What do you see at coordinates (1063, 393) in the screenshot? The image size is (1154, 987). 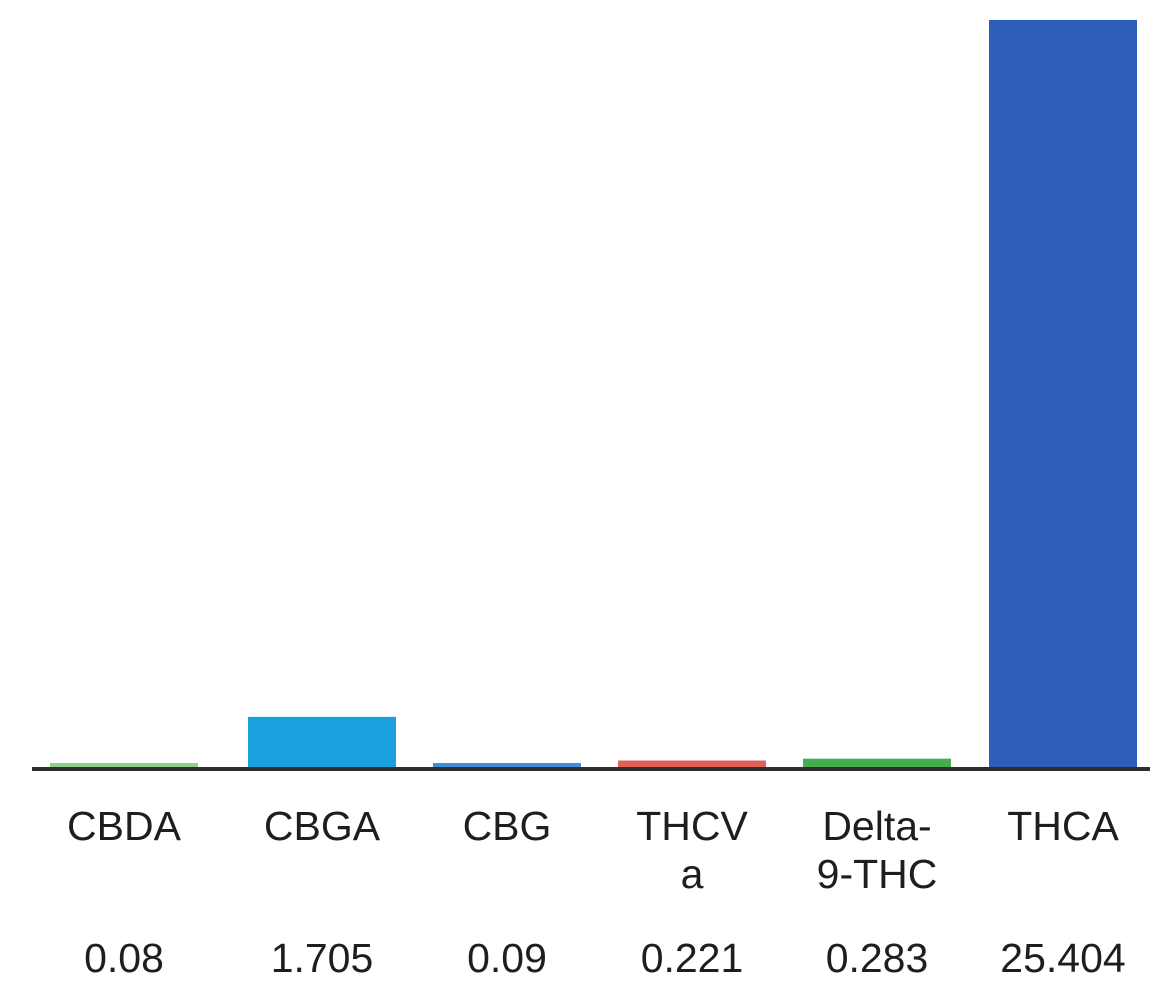 I see `bar-thca` at bounding box center [1063, 393].